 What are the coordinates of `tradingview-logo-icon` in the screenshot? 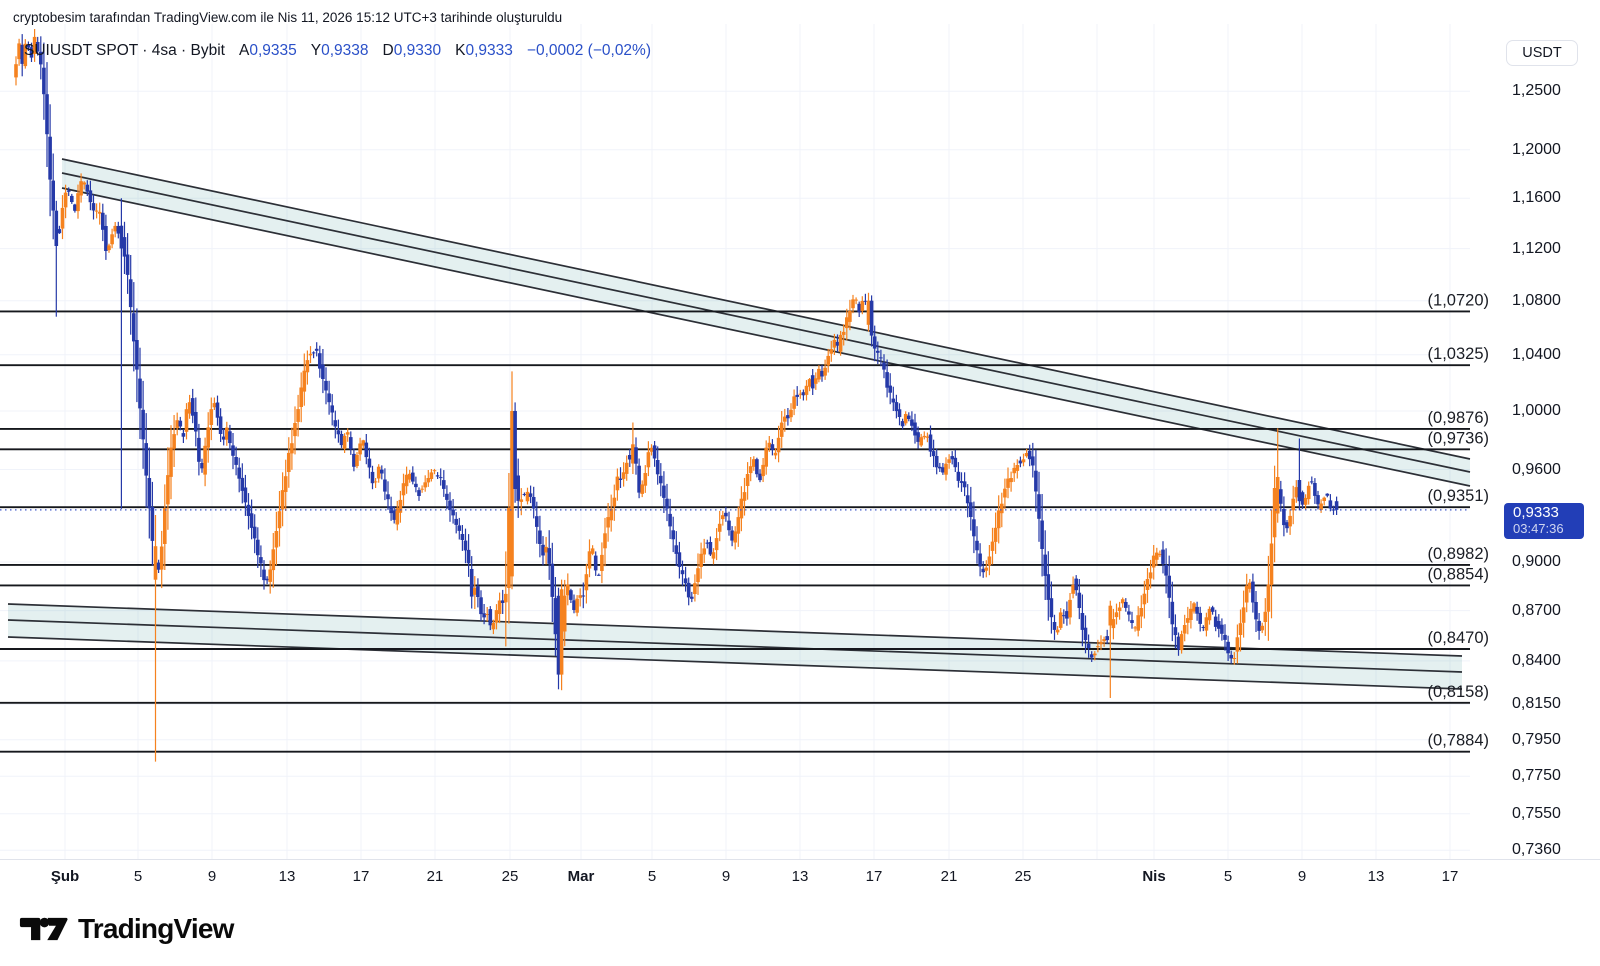 It's located at (43, 929).